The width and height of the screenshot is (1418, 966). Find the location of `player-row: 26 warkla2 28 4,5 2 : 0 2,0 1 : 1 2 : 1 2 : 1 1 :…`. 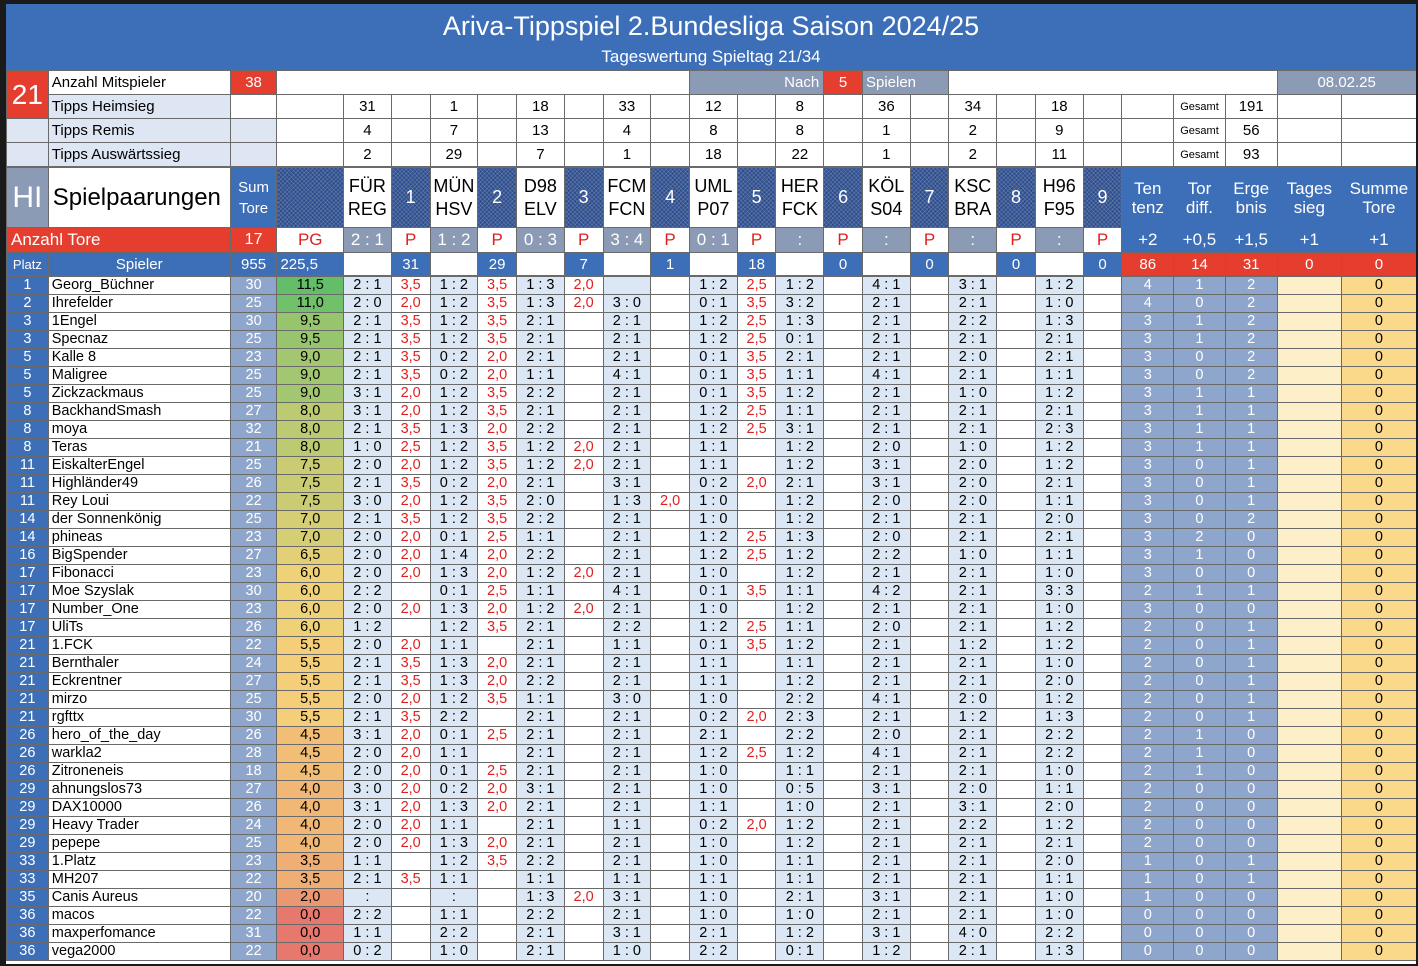

player-row: 26 warkla2 28 4,5 2 : 0 2,0 1 : 1 2 : 1 2 : 1 1 :… is located at coordinates (711, 753).